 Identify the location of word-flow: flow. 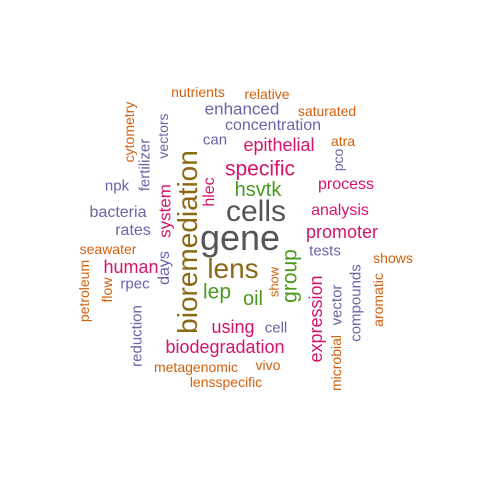
(107, 290).